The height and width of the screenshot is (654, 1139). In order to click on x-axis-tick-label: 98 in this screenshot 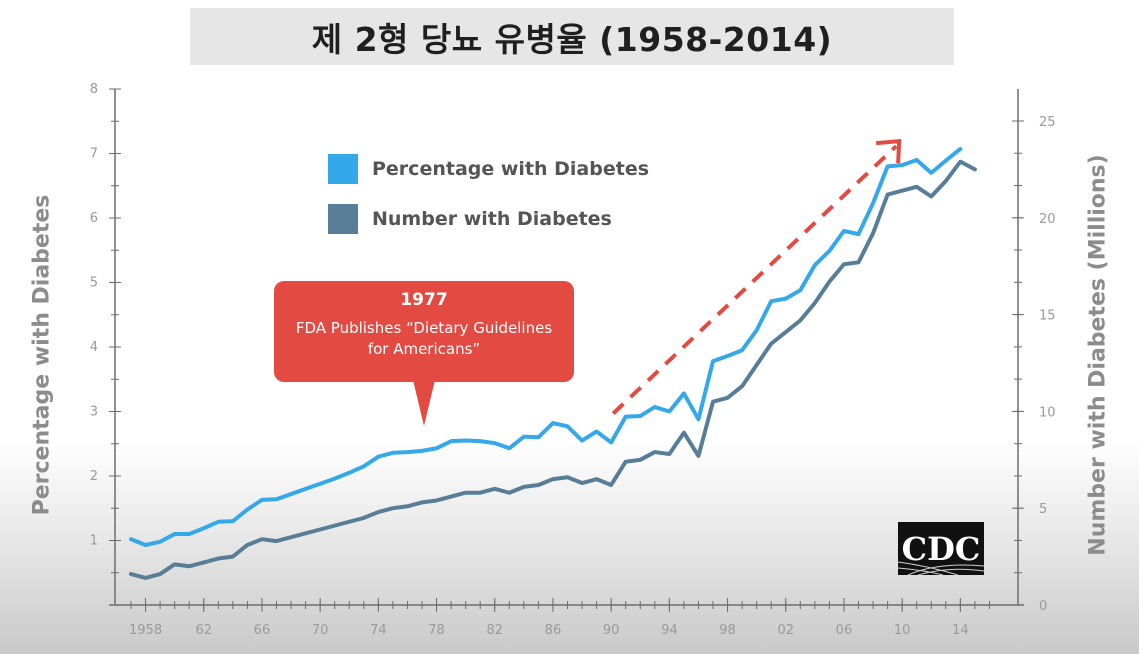, I will do `click(727, 630)`.